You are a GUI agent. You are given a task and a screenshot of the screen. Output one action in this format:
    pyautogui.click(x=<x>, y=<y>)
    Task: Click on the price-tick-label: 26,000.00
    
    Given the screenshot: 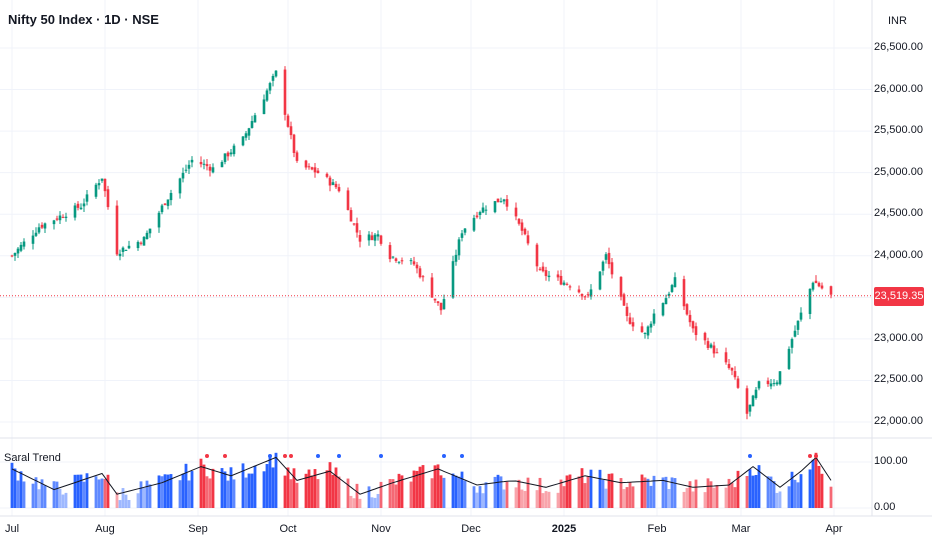 What is the action you would take?
    pyautogui.click(x=898, y=88)
    